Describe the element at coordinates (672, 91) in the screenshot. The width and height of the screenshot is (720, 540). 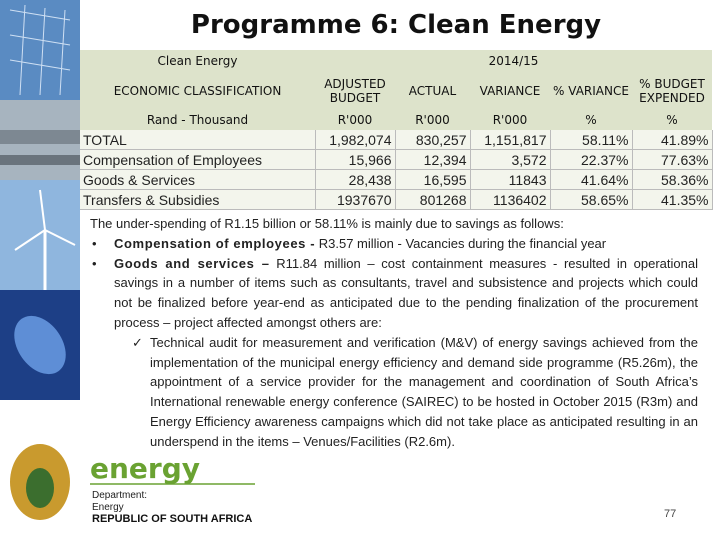
I see `header-cell: % BUDGET EXPENDED` at that location.